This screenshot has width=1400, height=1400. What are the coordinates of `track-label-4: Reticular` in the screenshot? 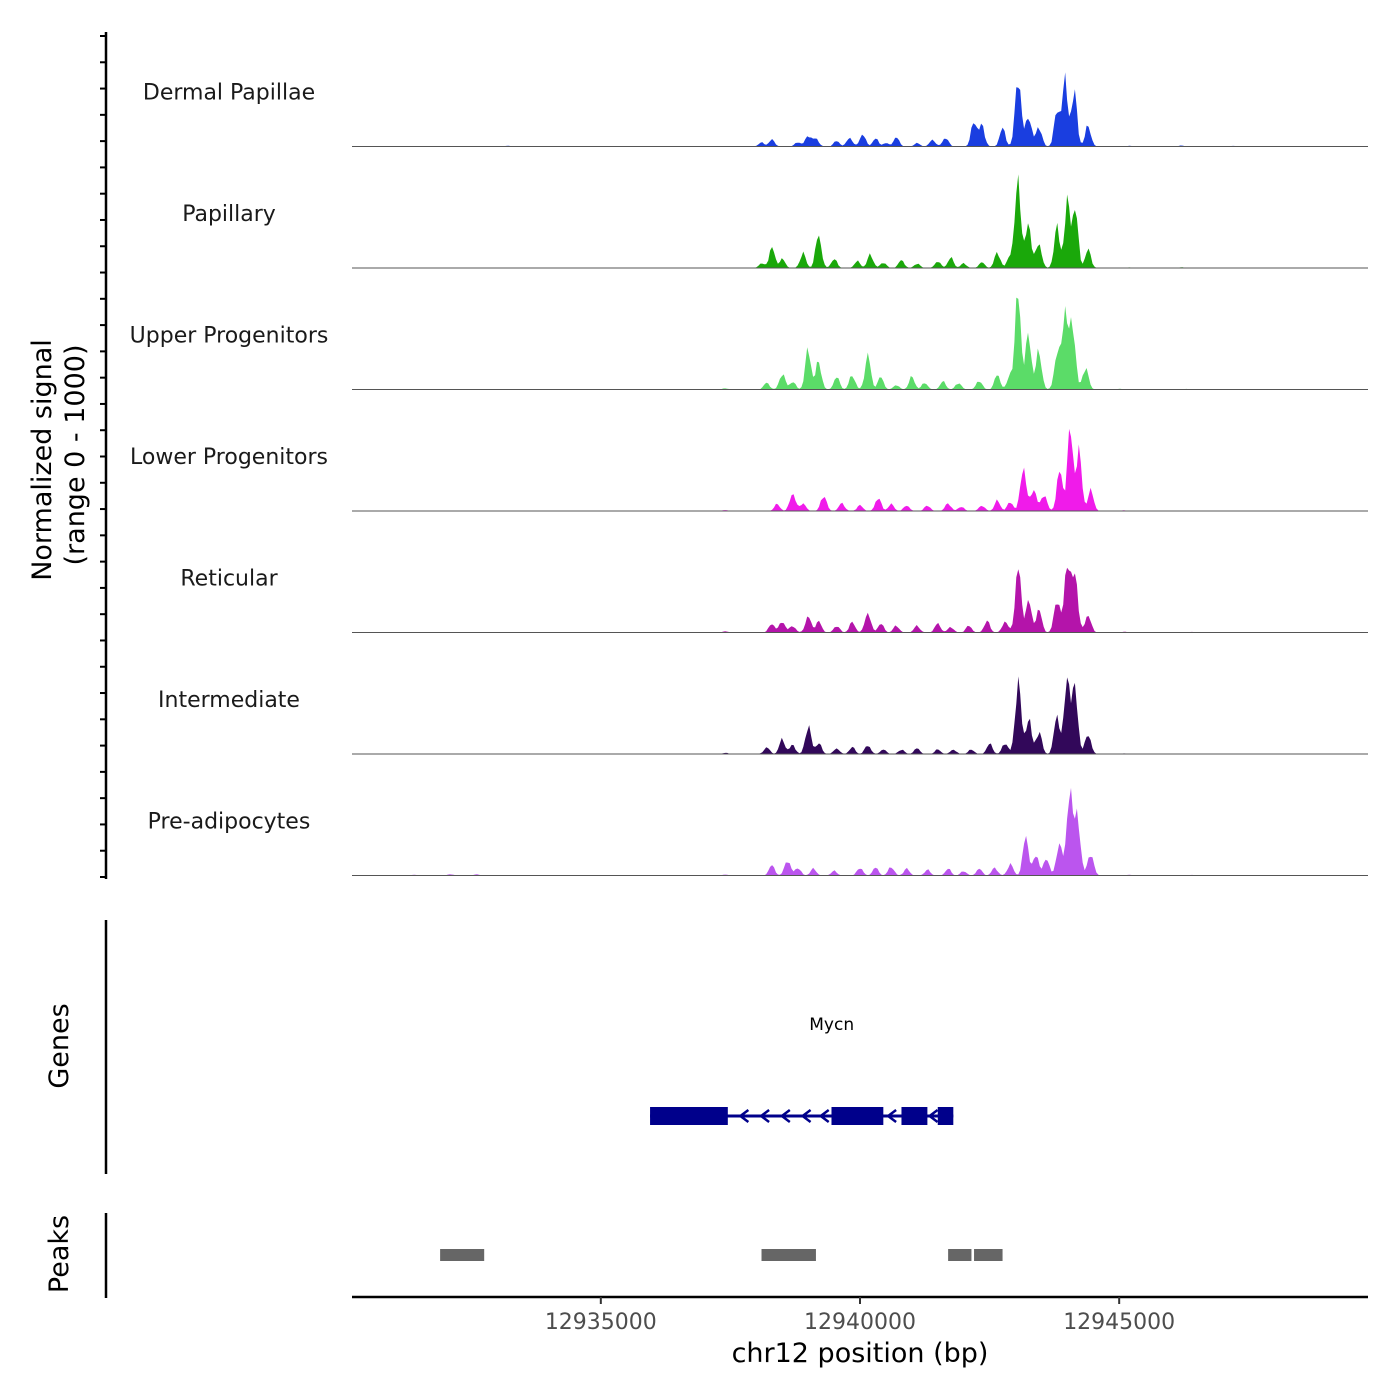 It's located at (229, 579).